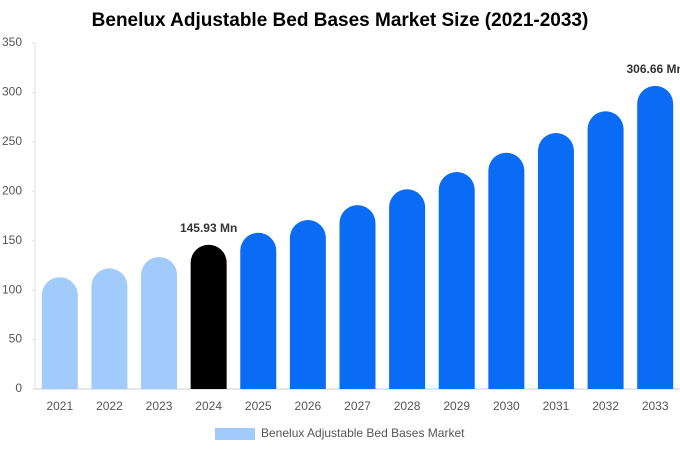  Describe the element at coordinates (605, 406) in the screenshot. I see `x-tick-label: 2032` at that location.